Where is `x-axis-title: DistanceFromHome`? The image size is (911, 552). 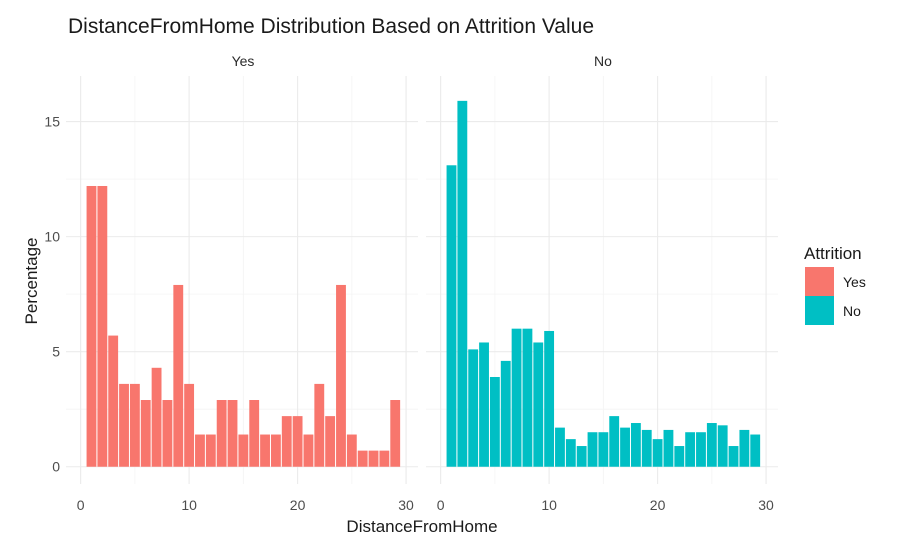
x-axis-title: DistanceFromHome is located at coordinates (421, 526).